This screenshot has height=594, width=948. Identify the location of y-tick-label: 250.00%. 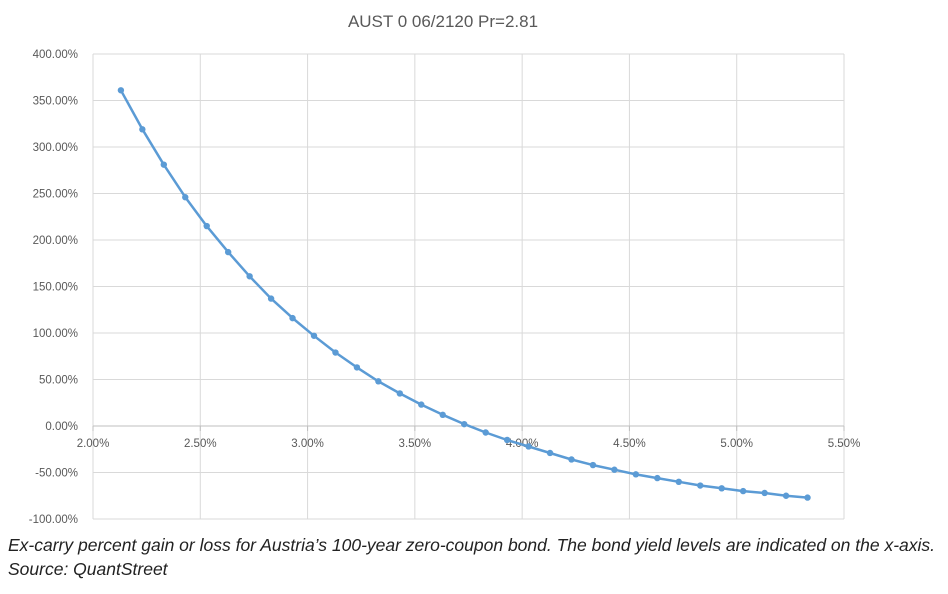
(55, 195).